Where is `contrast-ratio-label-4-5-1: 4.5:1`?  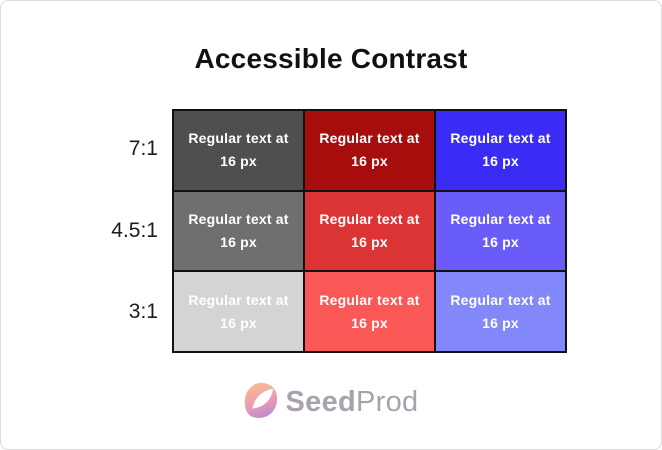 contrast-ratio-label-4-5-1: 4.5:1 is located at coordinates (134, 230).